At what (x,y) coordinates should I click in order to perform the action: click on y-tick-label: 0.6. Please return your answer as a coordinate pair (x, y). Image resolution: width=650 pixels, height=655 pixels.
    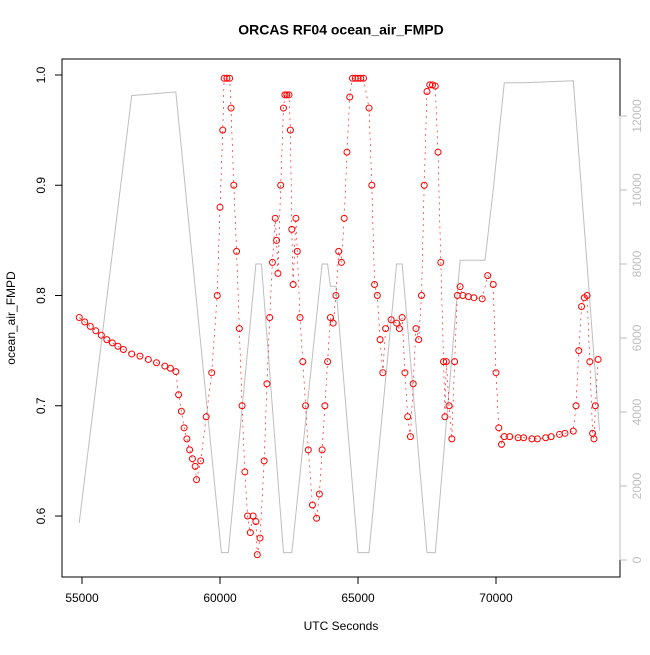
    Looking at the image, I should click on (41, 515).